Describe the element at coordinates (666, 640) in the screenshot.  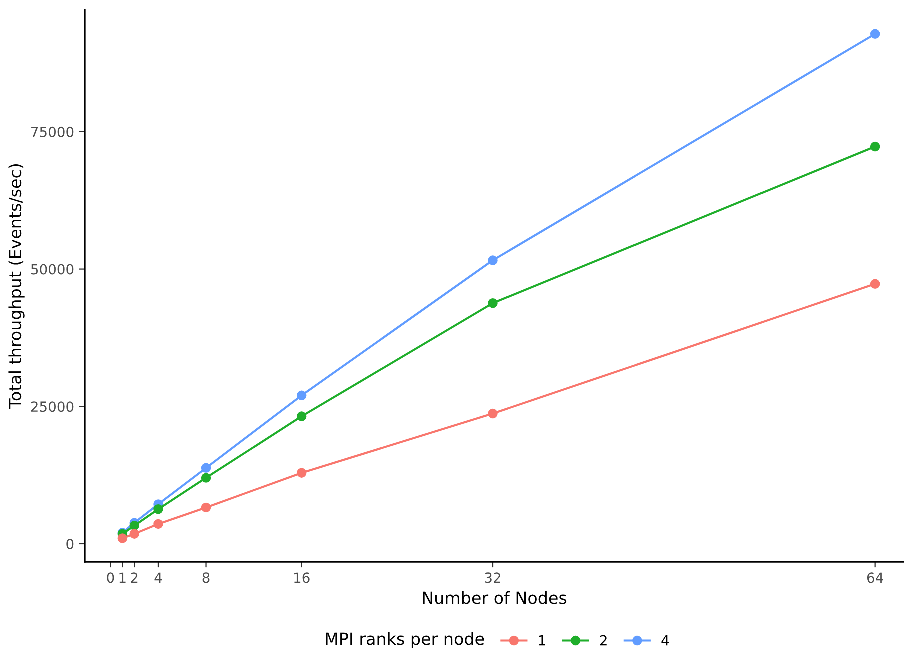
I see `legend-label: 4` at that location.